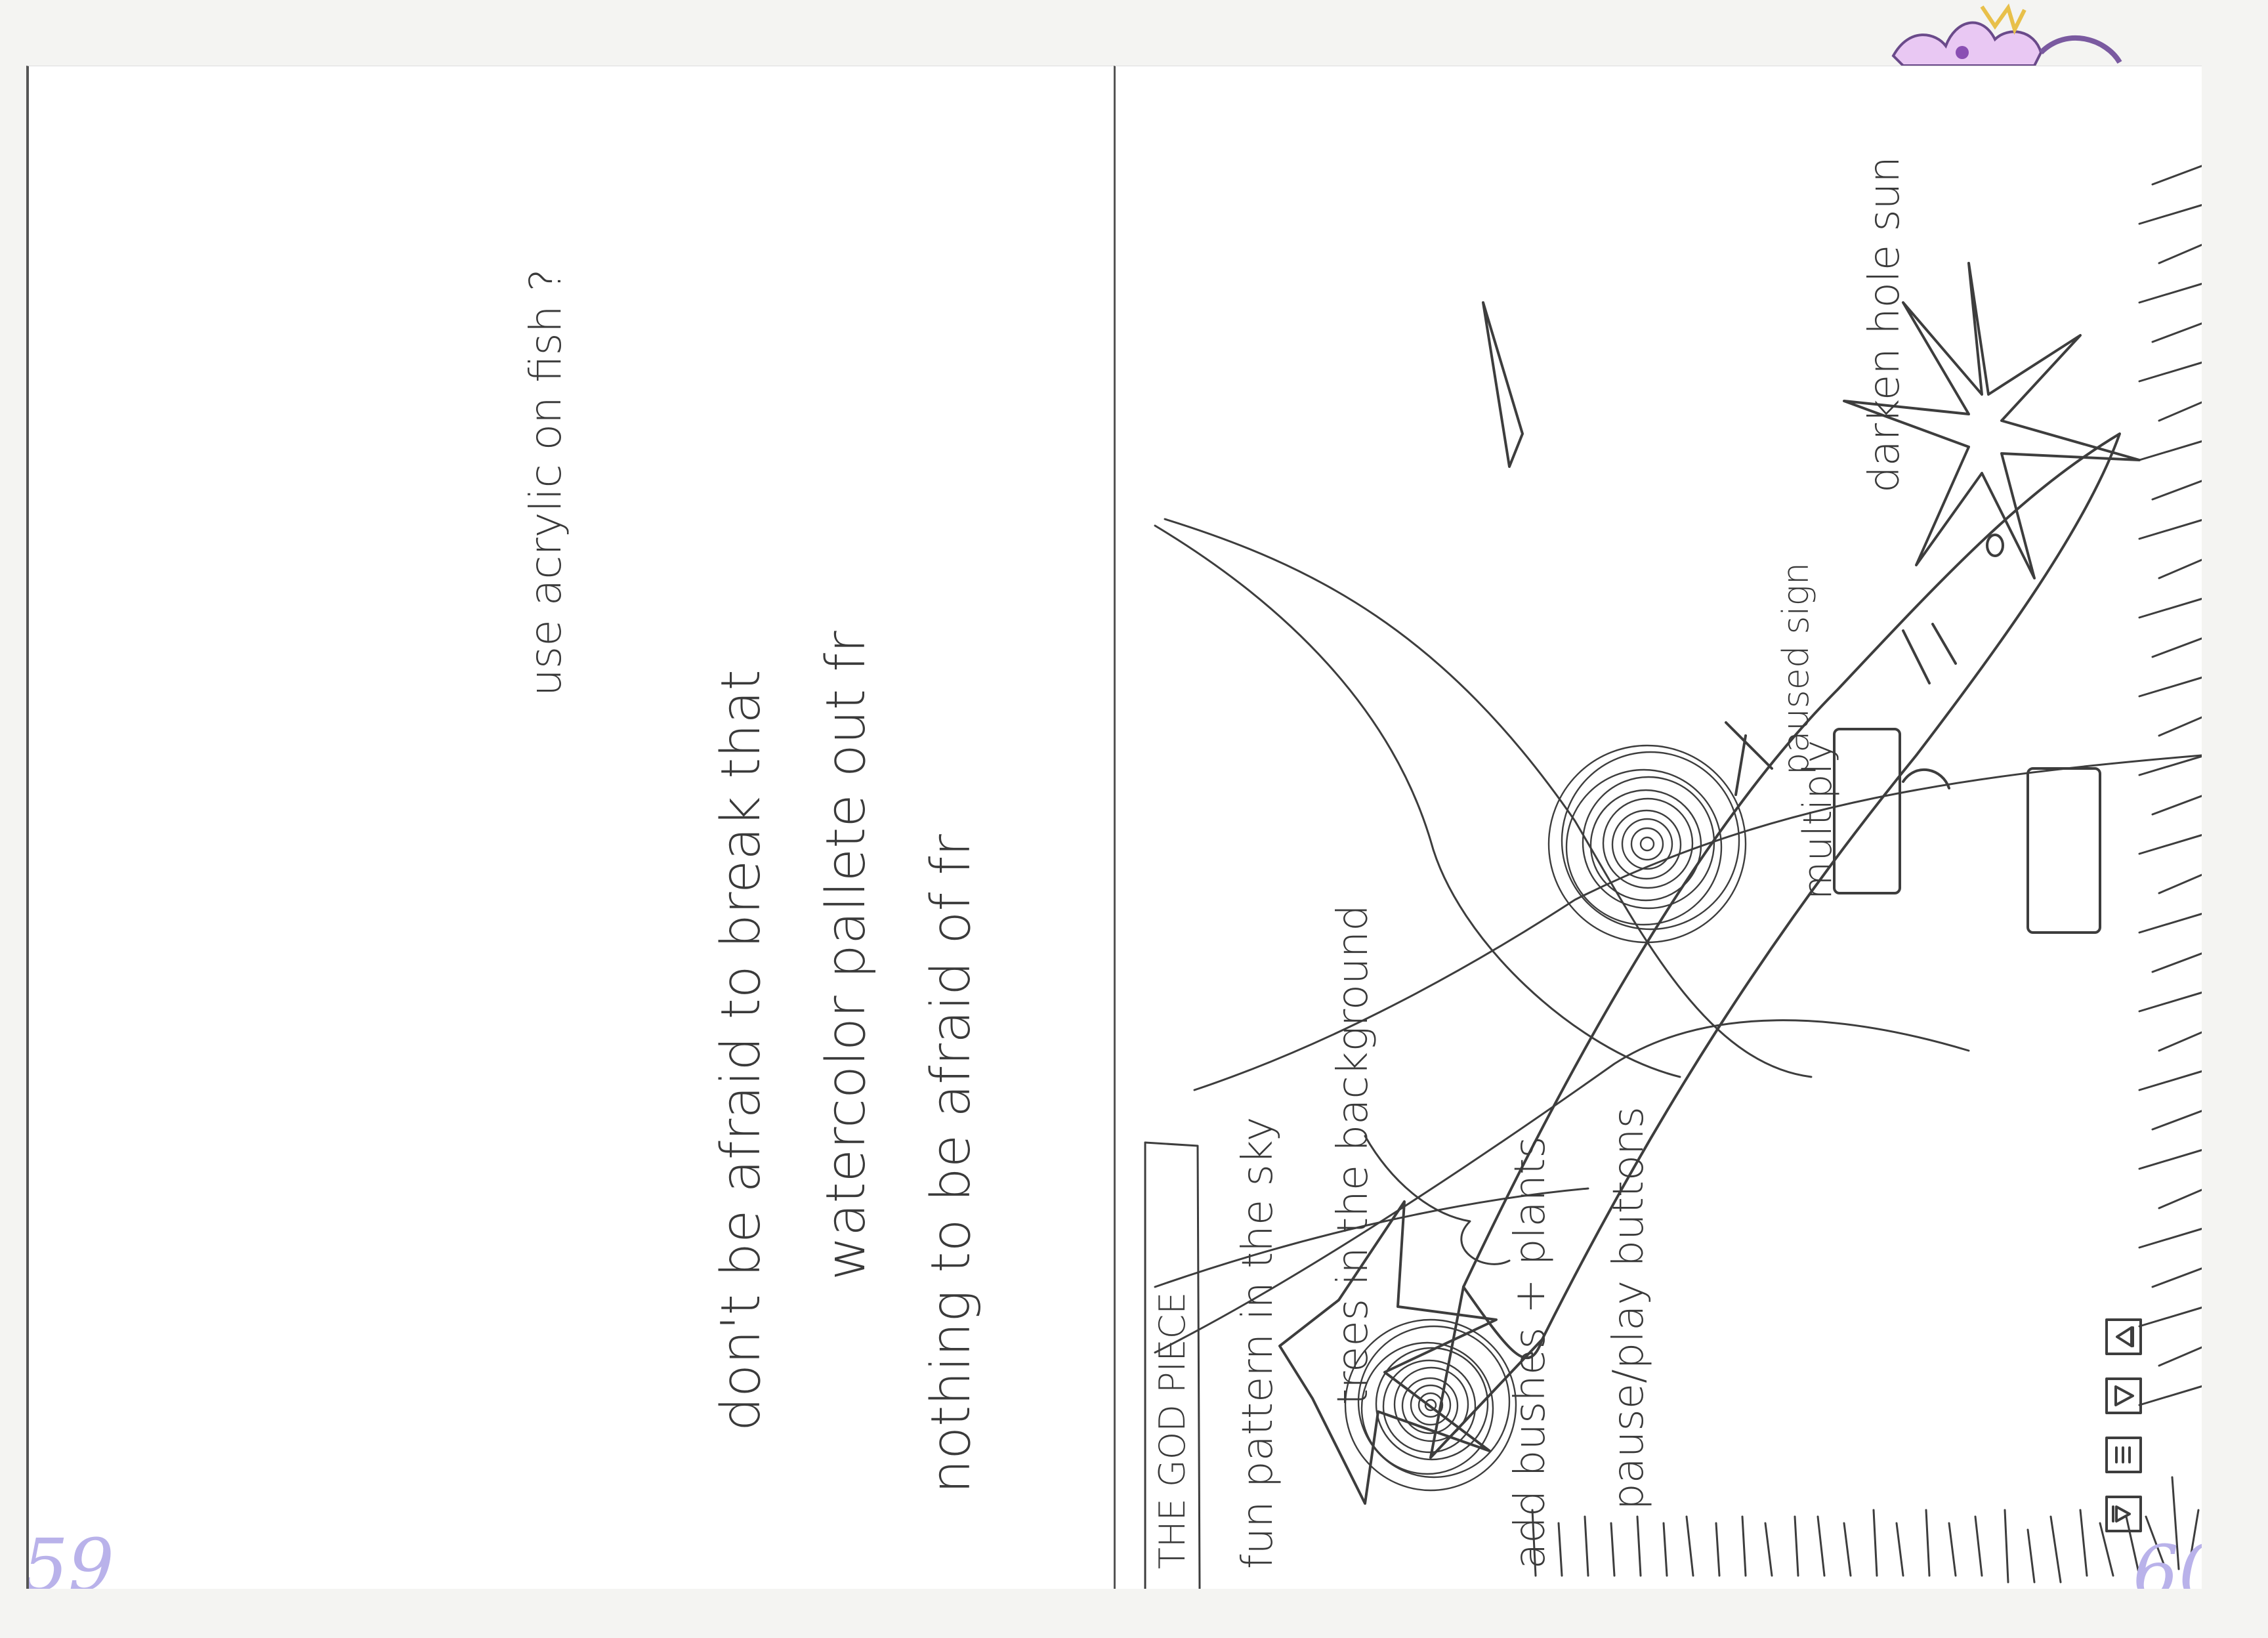 This screenshot has width=2268, height=1638. Describe the element at coordinates (951, 1164) in the screenshot. I see `note-nothing-afraid: nothing to be afraid of fr` at that location.